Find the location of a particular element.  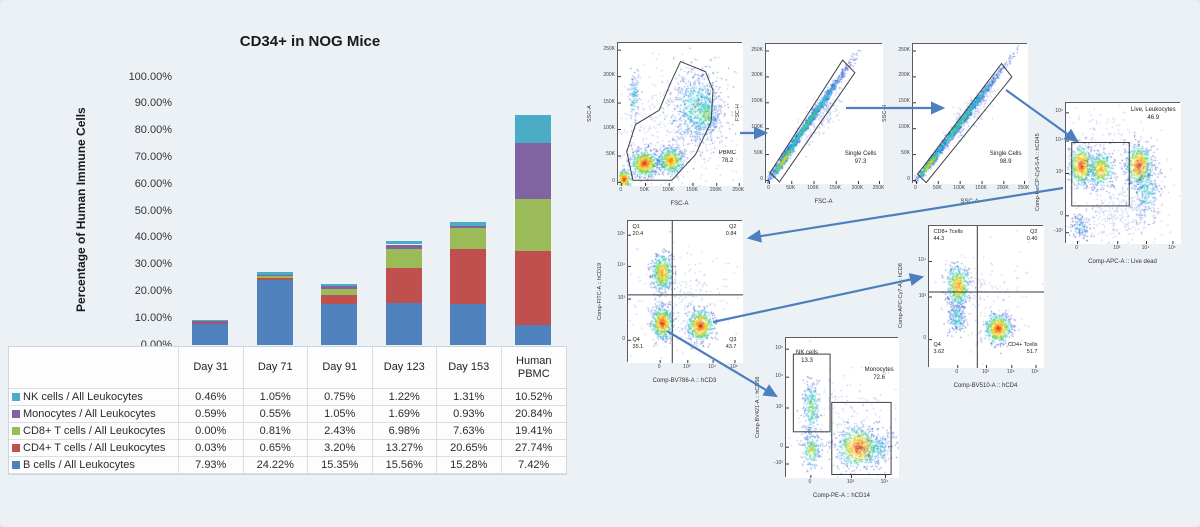

gate-value: 98.9 is located at coordinates (1005, 162).